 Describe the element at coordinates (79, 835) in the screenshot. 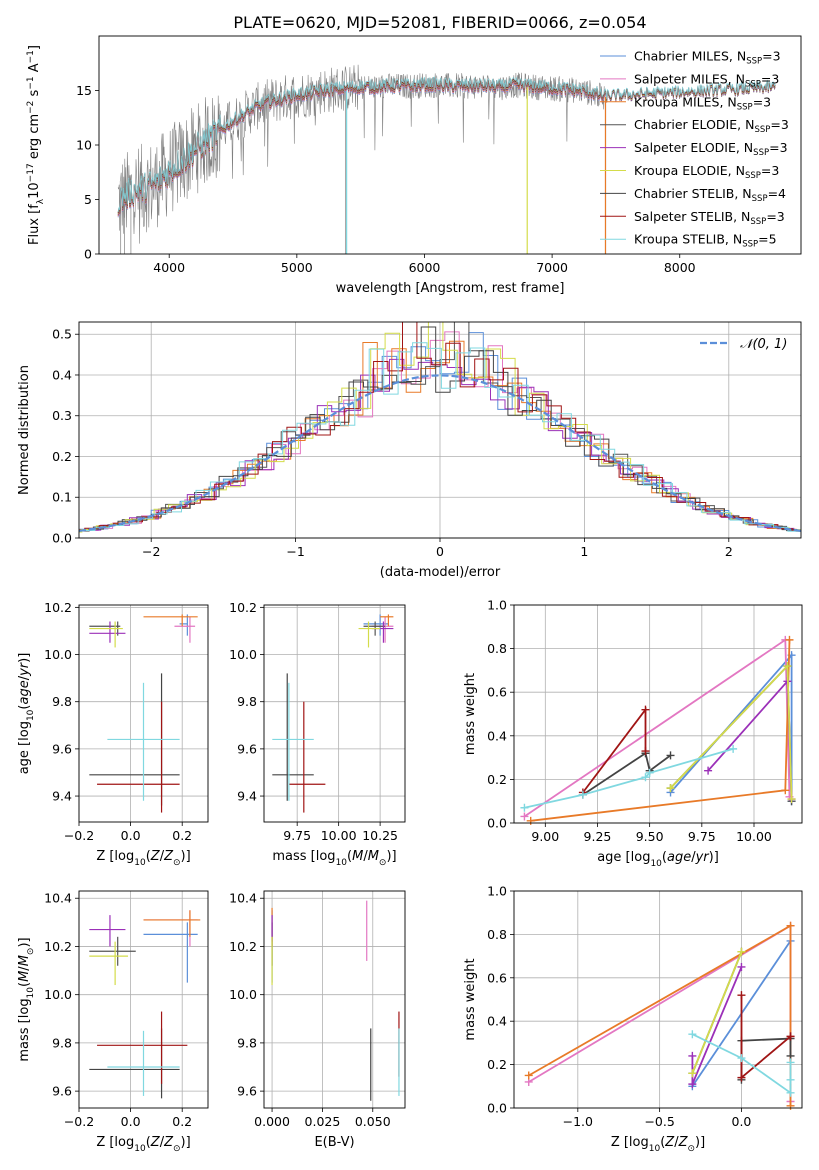

I see `x-tick-label: −0.2` at that location.